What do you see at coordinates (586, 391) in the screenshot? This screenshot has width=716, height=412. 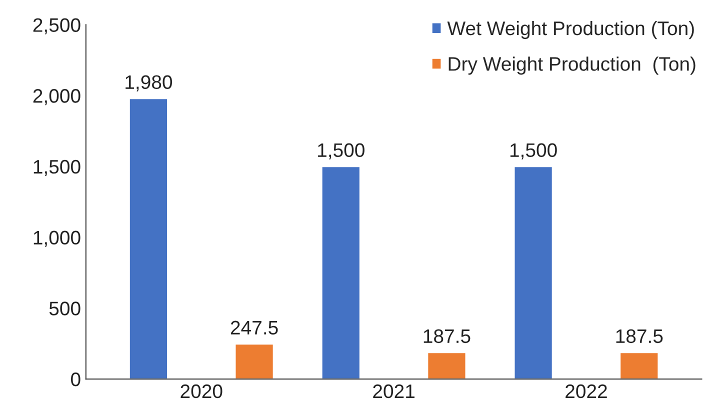 I see `x-tick-label: 2022` at bounding box center [586, 391].